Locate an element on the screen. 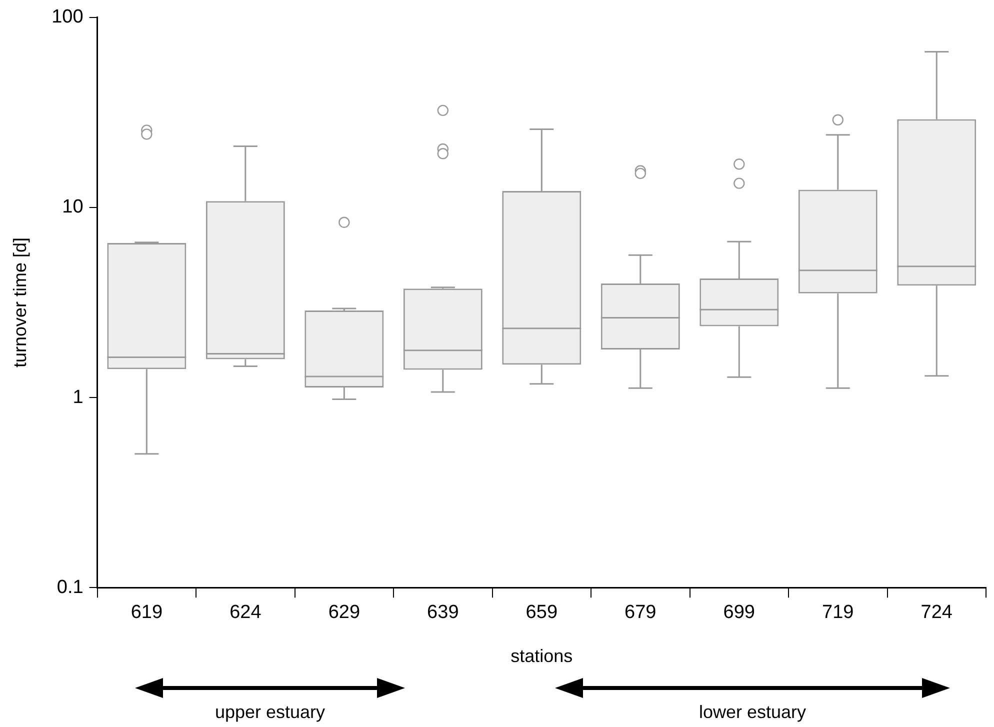  x-tick-label: 619 is located at coordinates (146, 613).